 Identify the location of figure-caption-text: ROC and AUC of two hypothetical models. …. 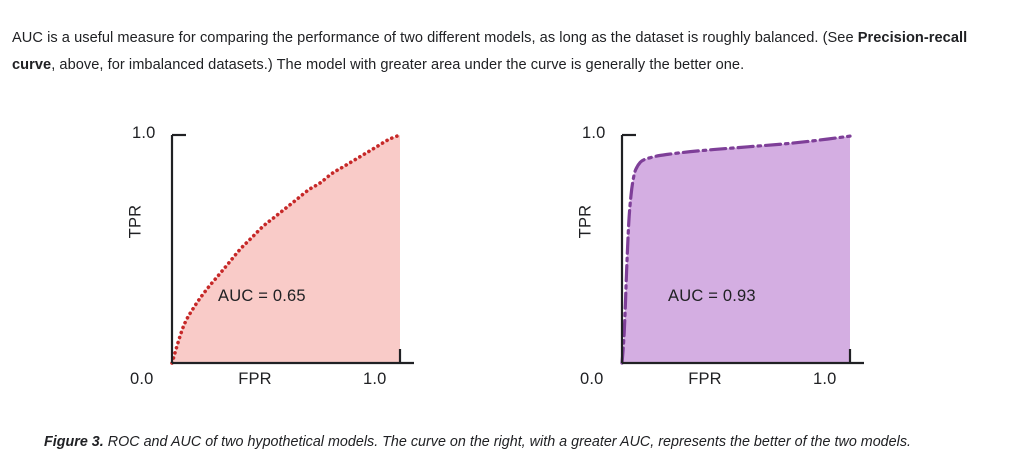
(507, 442).